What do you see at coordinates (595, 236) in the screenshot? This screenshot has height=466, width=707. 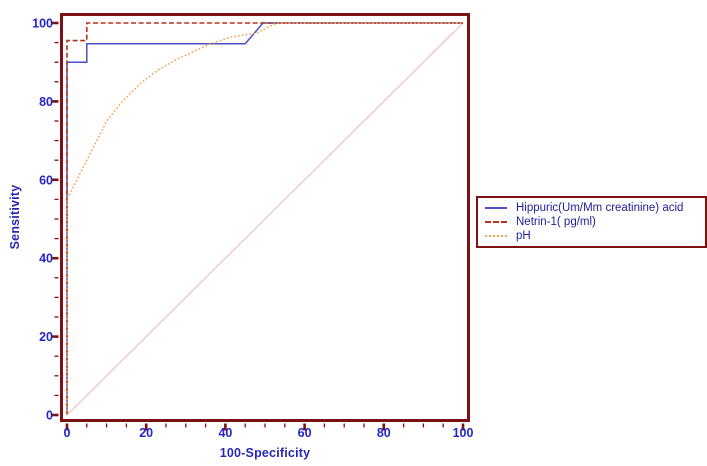 I see `legend-item-ph: pH` at bounding box center [595, 236].